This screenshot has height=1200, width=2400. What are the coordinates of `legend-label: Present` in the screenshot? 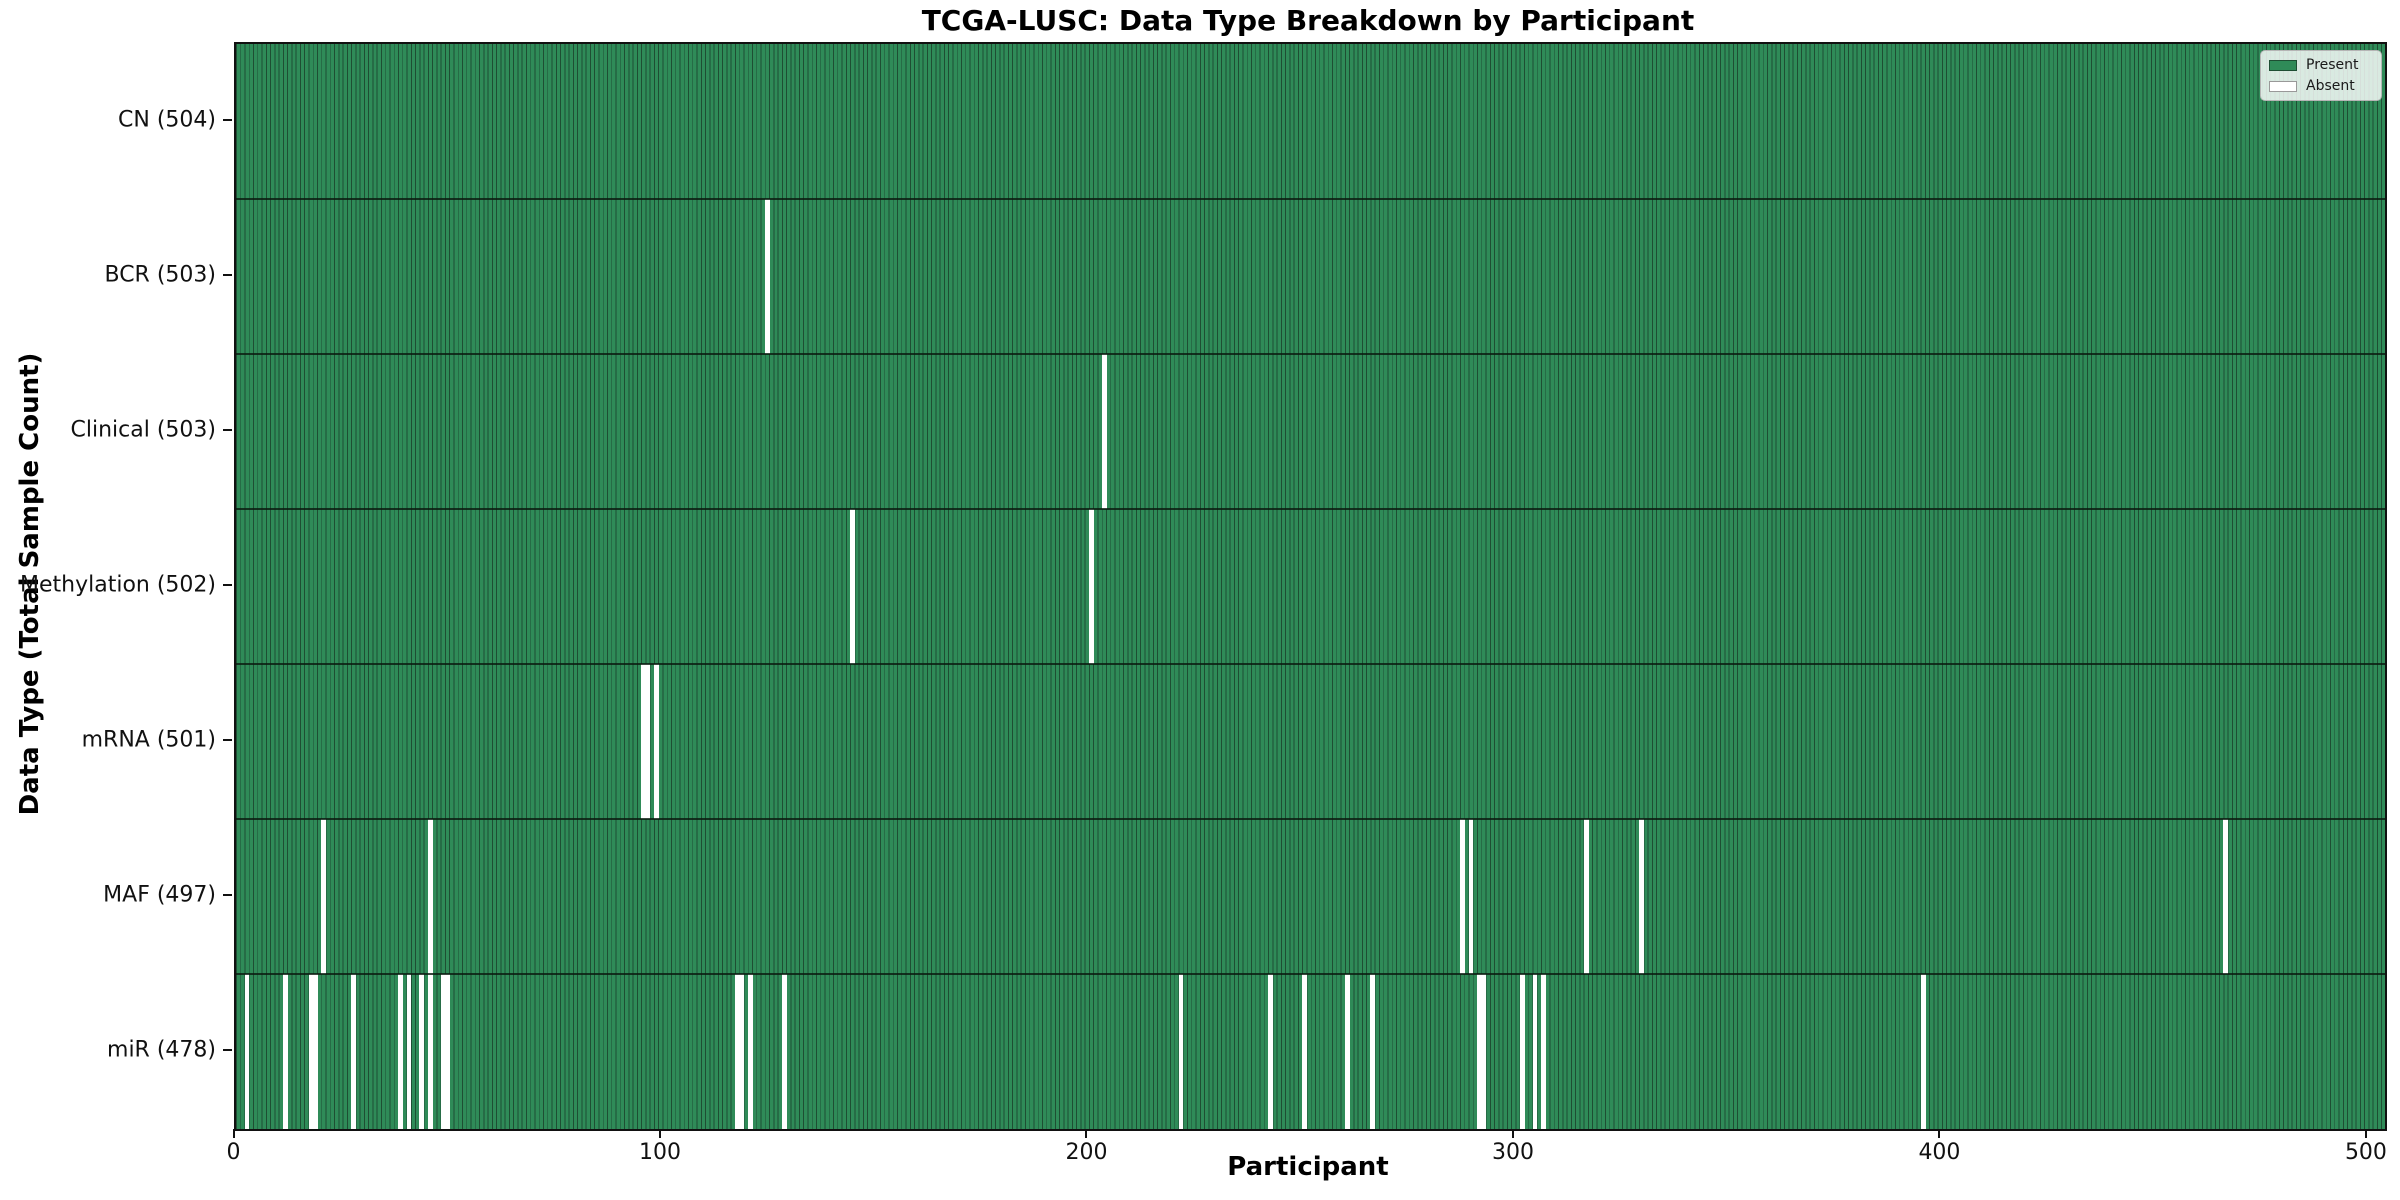 It's located at (2332, 65).